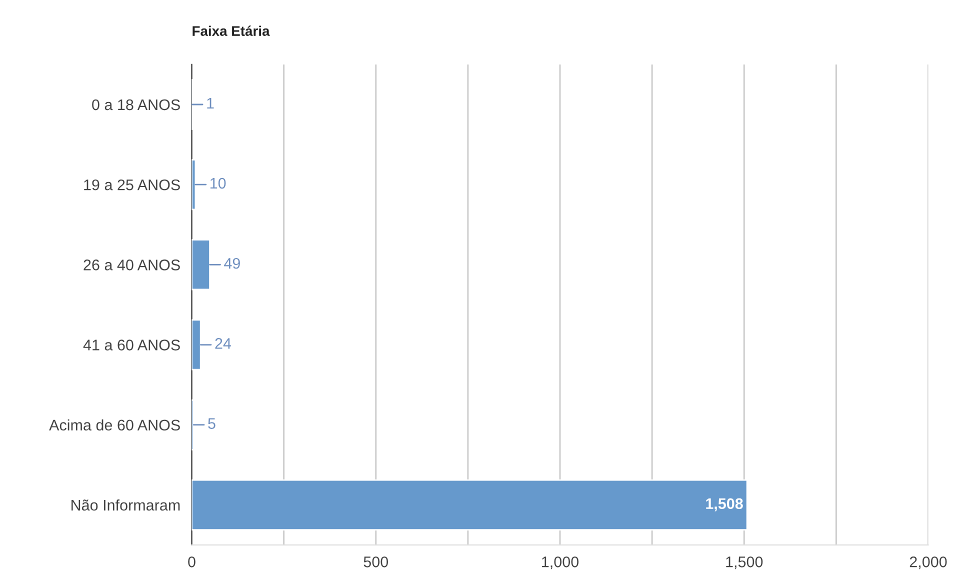  Describe the element at coordinates (114, 425) in the screenshot. I see `y-tick-label: Acima de 60 ANOS` at that location.